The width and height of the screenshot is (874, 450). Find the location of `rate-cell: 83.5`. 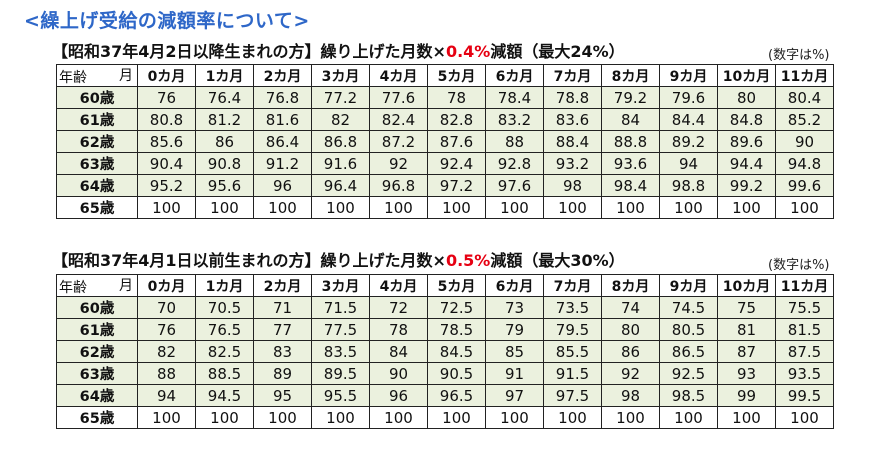

rate-cell: 83.5 is located at coordinates (340, 351).